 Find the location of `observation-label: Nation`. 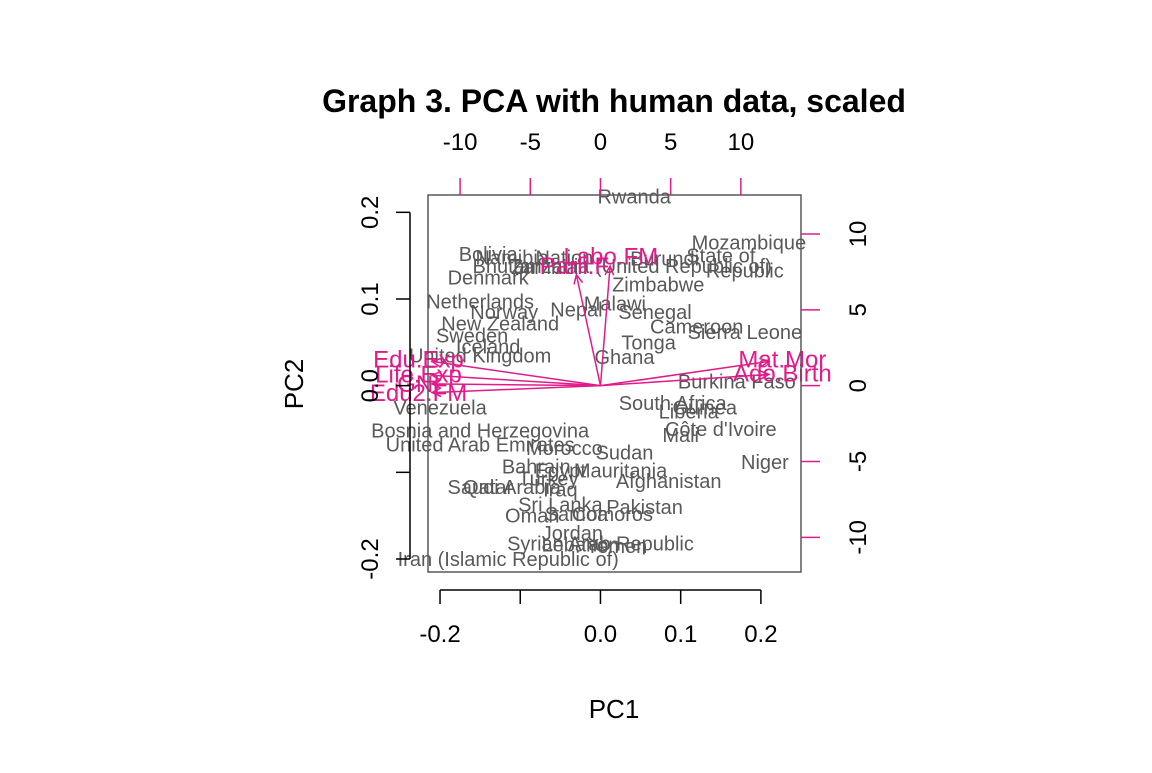

observation-label: Nation is located at coordinates (564, 258).